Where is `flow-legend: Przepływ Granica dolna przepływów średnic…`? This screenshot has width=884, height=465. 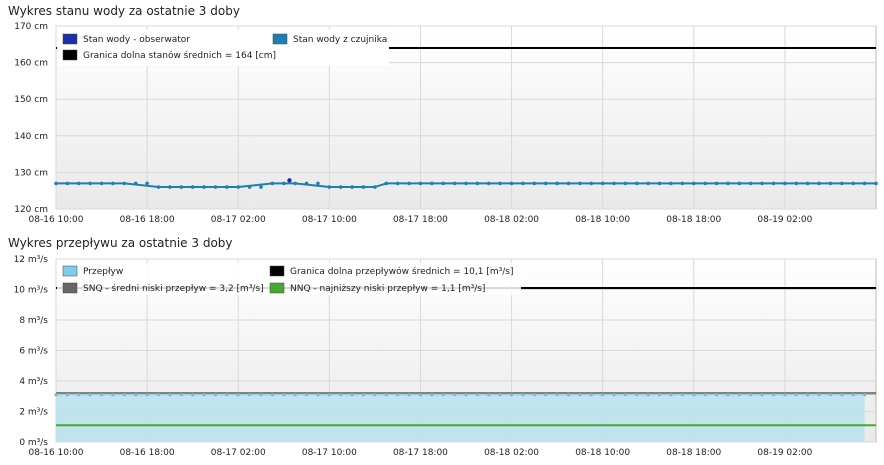
flow-legend: Przepływ Granica dolna przepływów średnic… is located at coordinates (289, 279).